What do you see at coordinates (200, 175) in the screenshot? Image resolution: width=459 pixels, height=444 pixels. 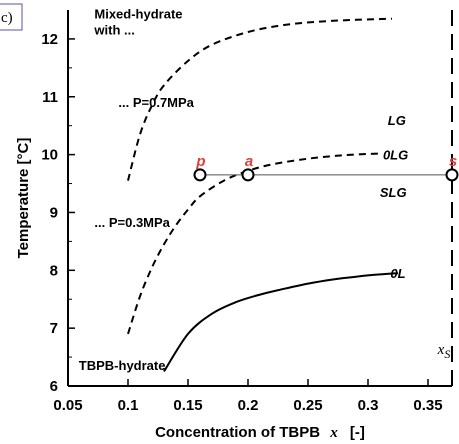 I see `point-p` at bounding box center [200, 175].